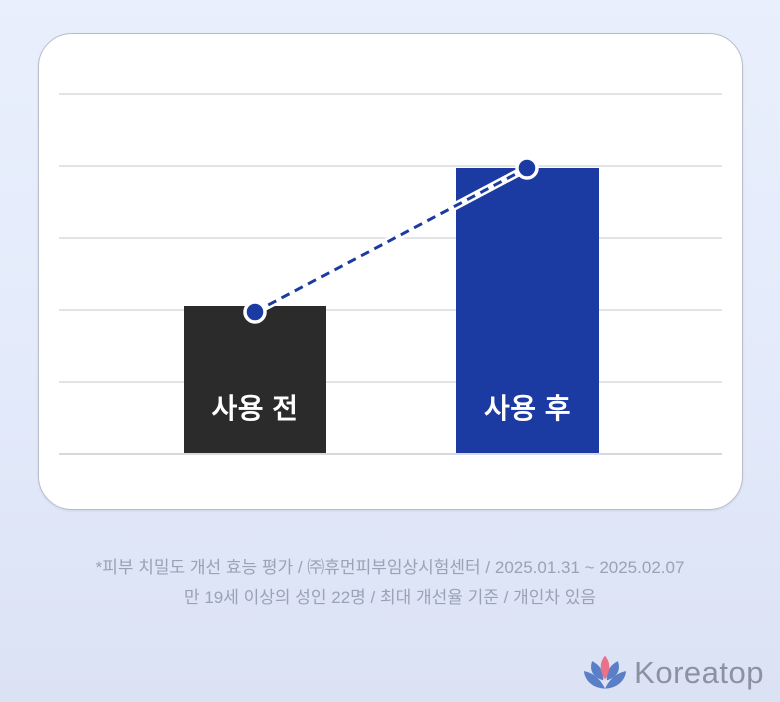 This screenshot has height=702, width=780. What do you see at coordinates (255, 408) in the screenshot?
I see `bar-label-before: 사용 전` at bounding box center [255, 408].